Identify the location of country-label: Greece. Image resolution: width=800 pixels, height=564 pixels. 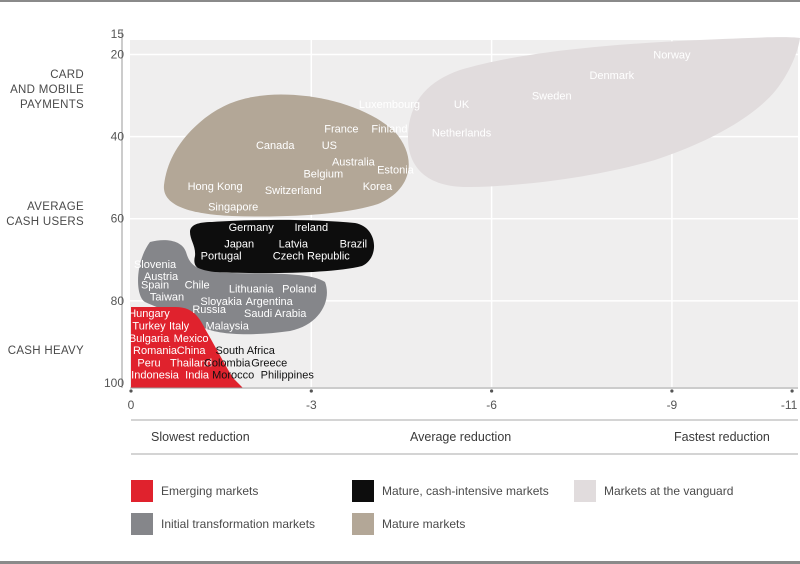
(269, 363).